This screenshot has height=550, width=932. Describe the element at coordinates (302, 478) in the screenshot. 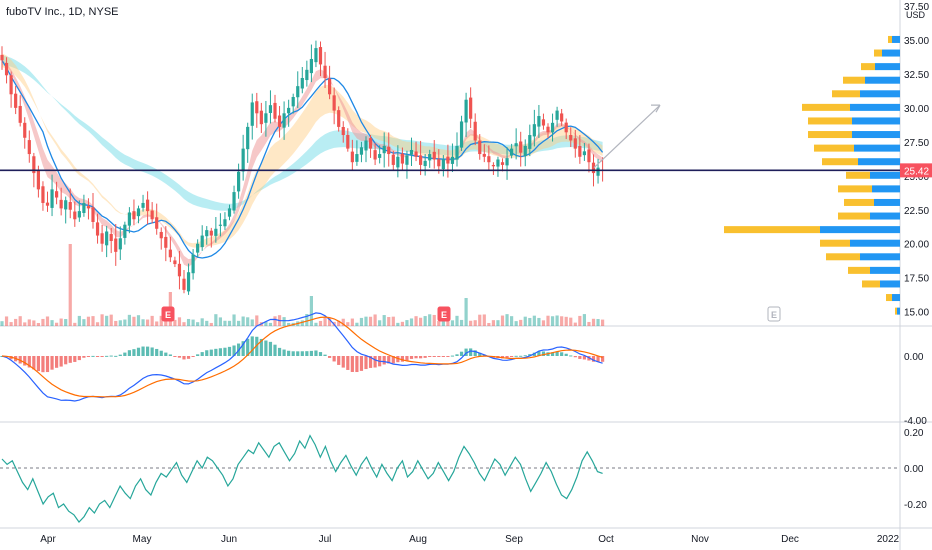

I see `oscillator-line` at that location.